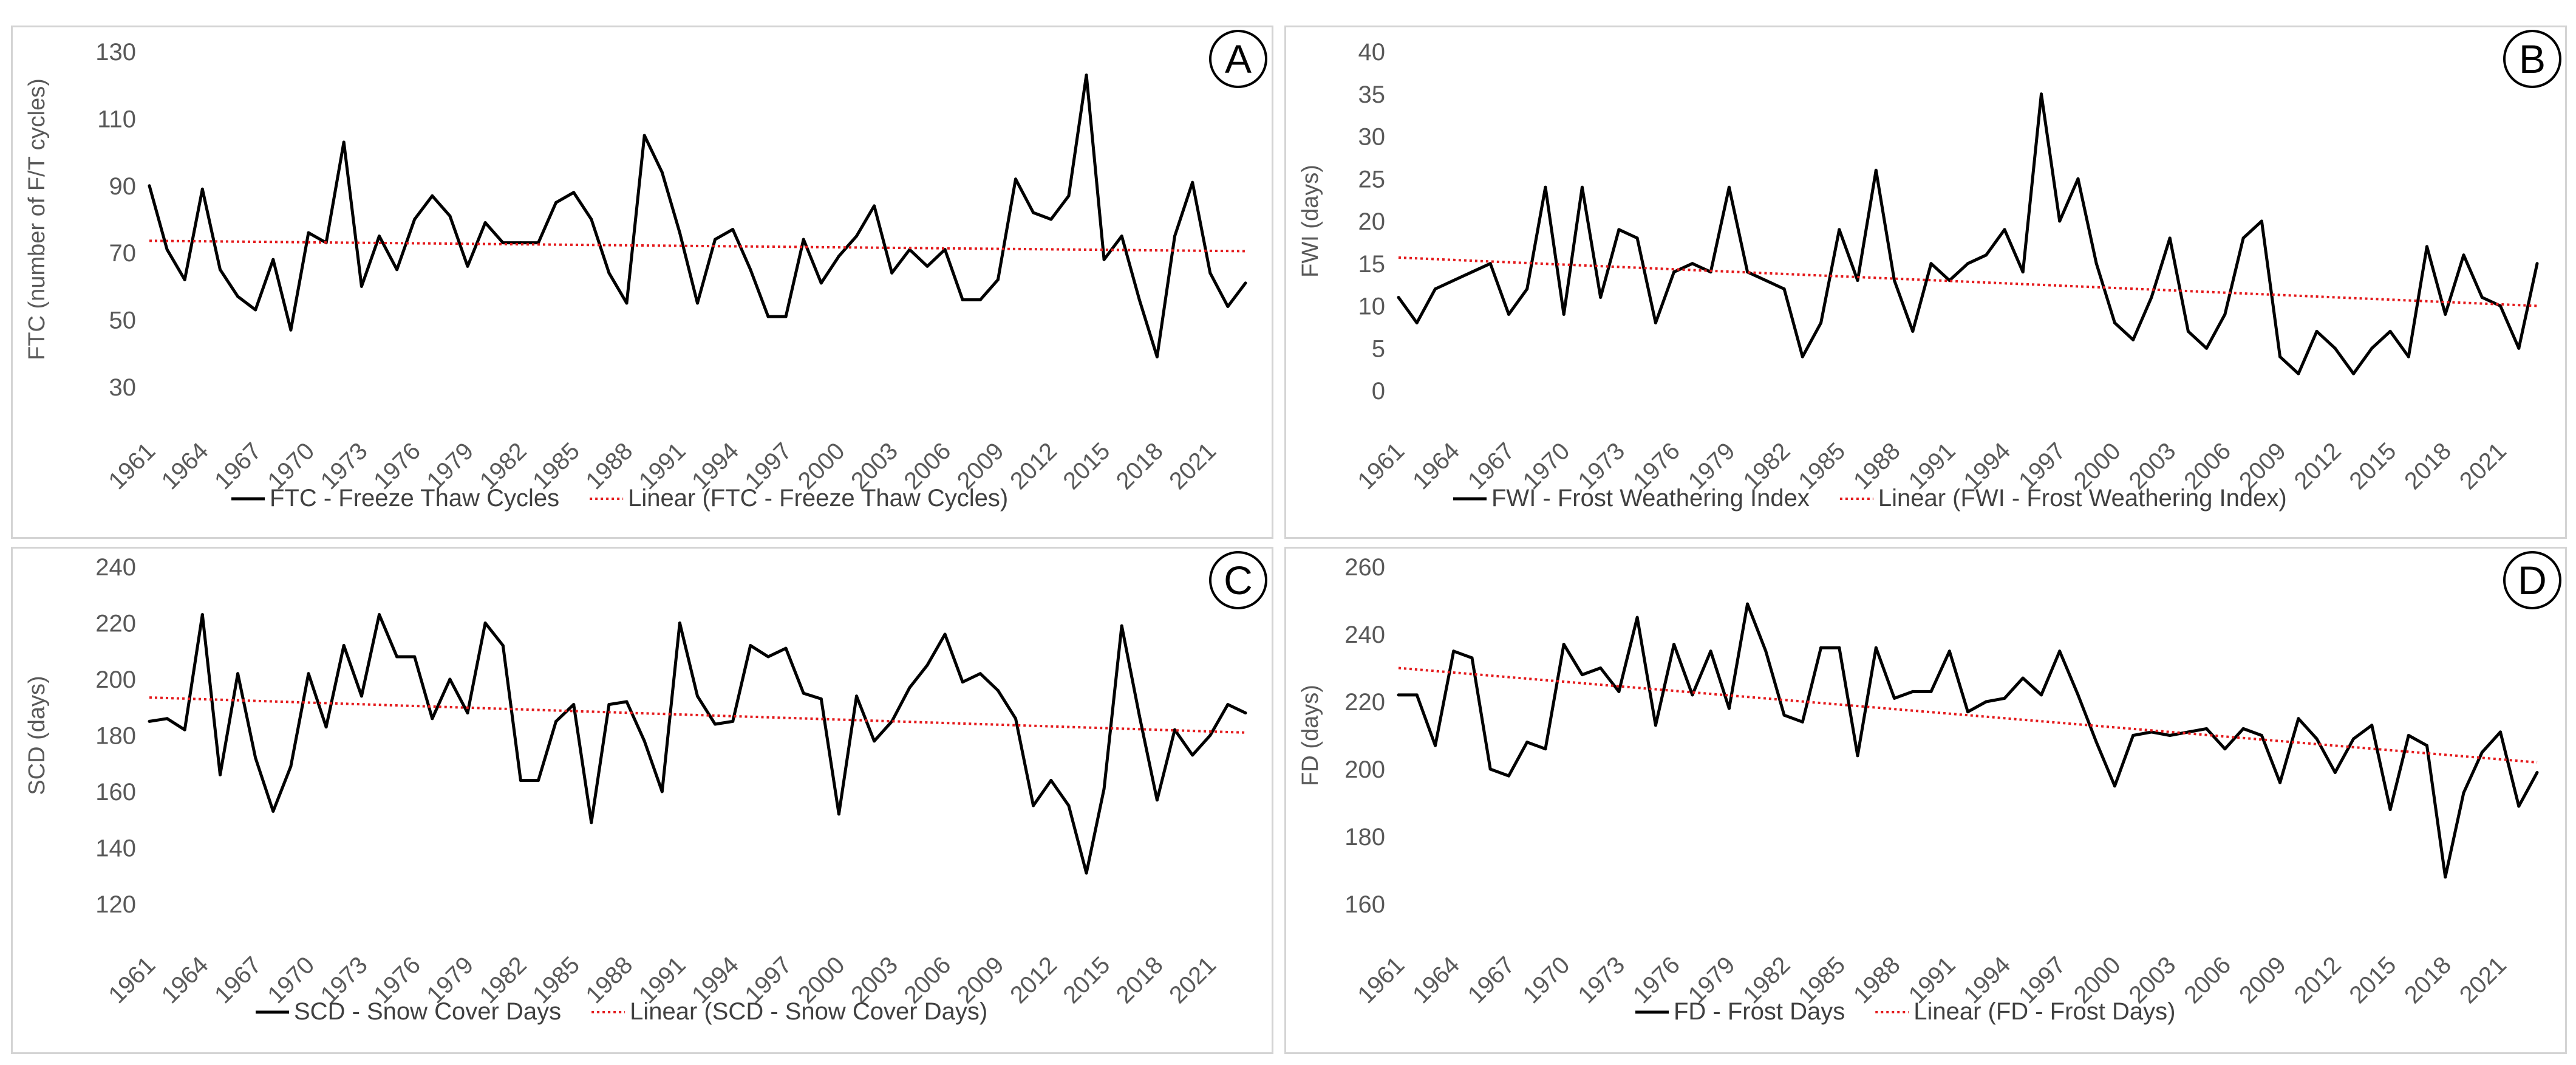 The height and width of the screenshot is (1065, 2576). I want to click on panel-badge-label: D, so click(2532, 580).